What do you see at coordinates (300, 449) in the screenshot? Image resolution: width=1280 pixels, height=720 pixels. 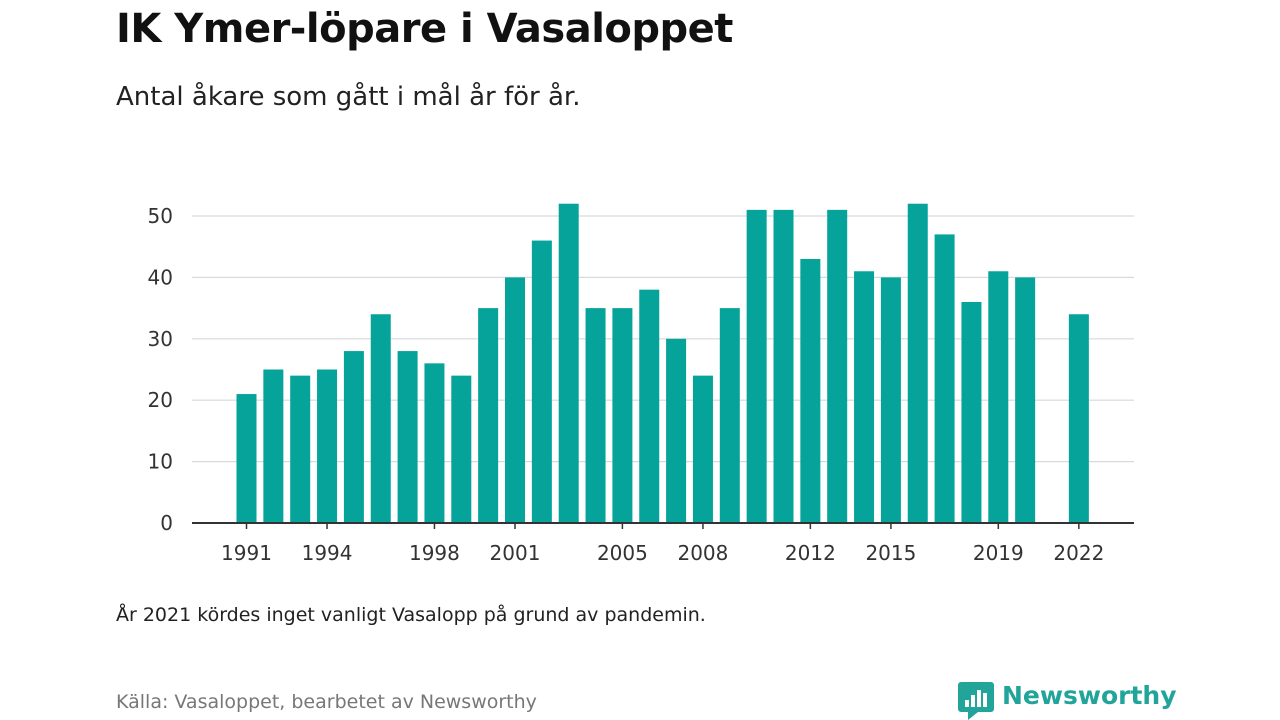 I see `bar-1993` at bounding box center [300, 449].